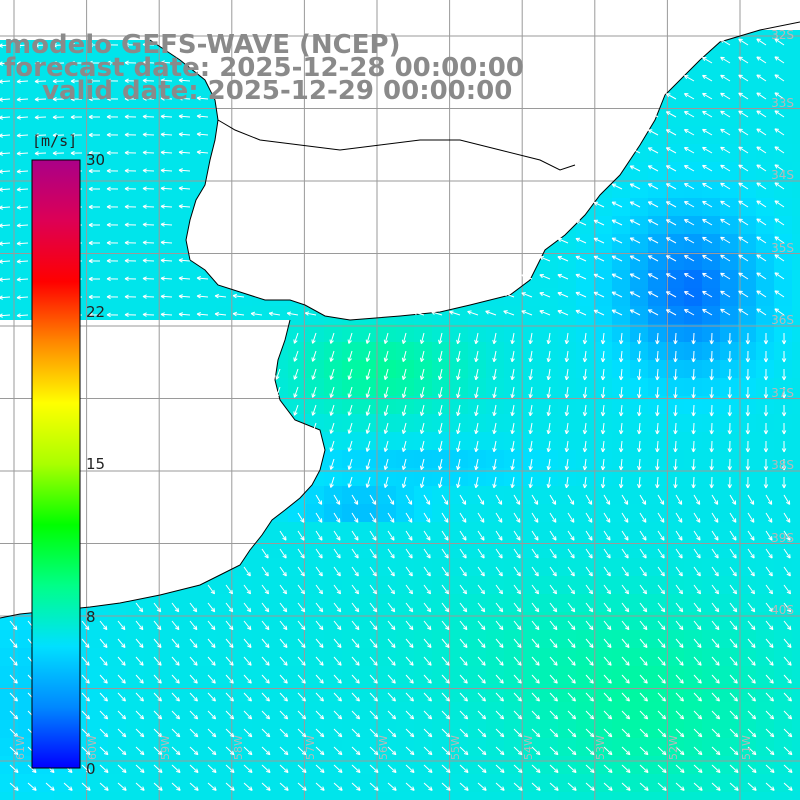 The width and height of the screenshot is (800, 800). Describe the element at coordinates (782, 248) in the screenshot. I see `lat-label-35s: 35S` at that location.